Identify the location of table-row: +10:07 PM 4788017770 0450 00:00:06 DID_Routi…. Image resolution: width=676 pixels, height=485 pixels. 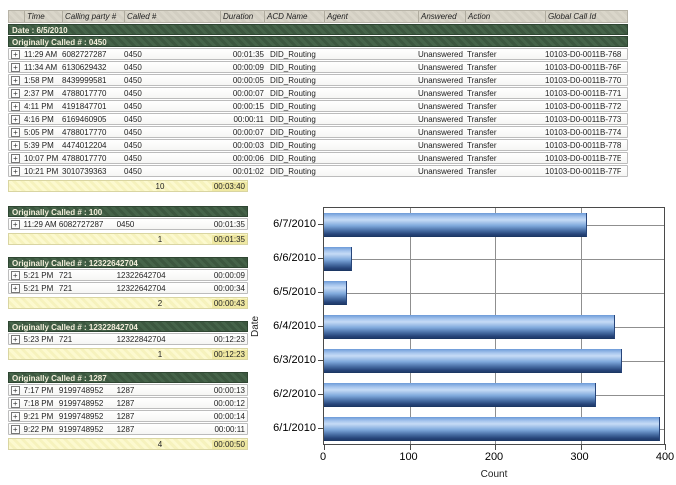
(318, 158).